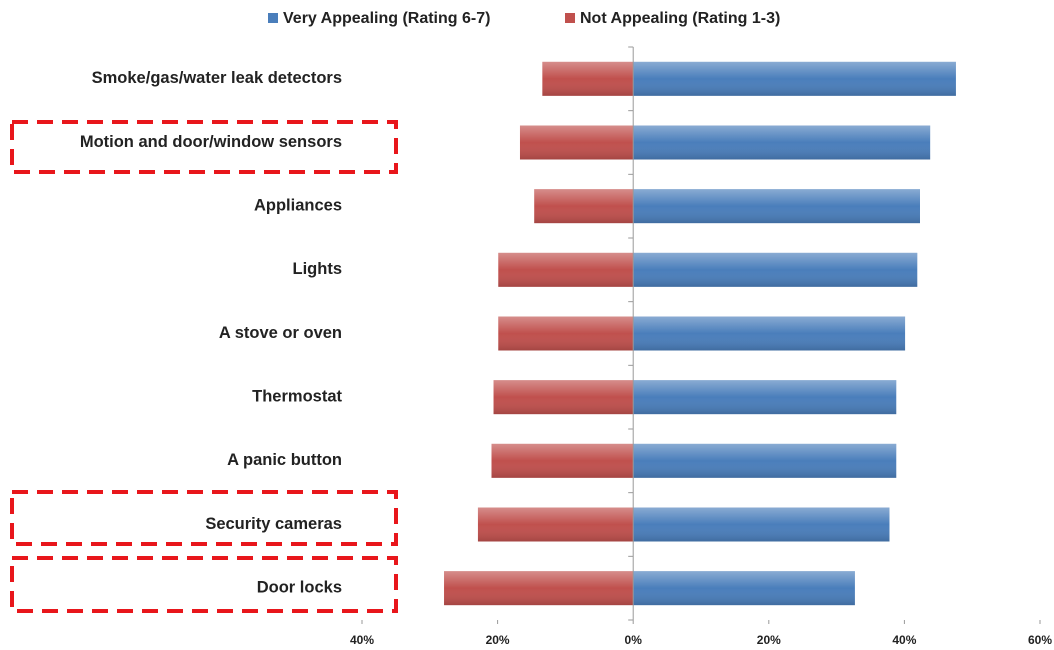 This screenshot has height=650, width=1054. What do you see at coordinates (280, 333) in the screenshot?
I see `category-label: A stove or oven` at bounding box center [280, 333].